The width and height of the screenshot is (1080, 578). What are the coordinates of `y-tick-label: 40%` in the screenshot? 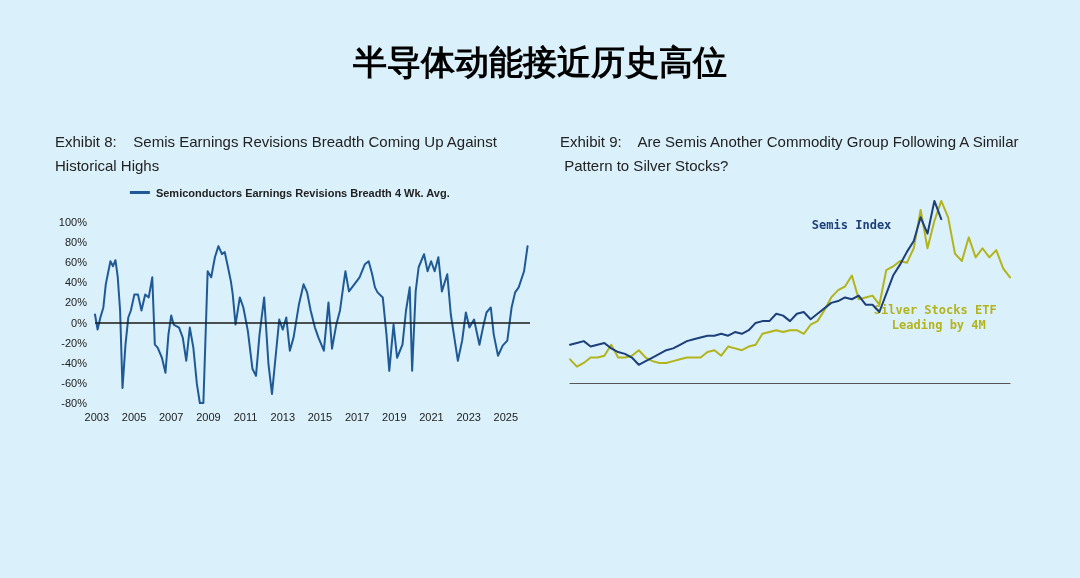 It's located at (76, 282).